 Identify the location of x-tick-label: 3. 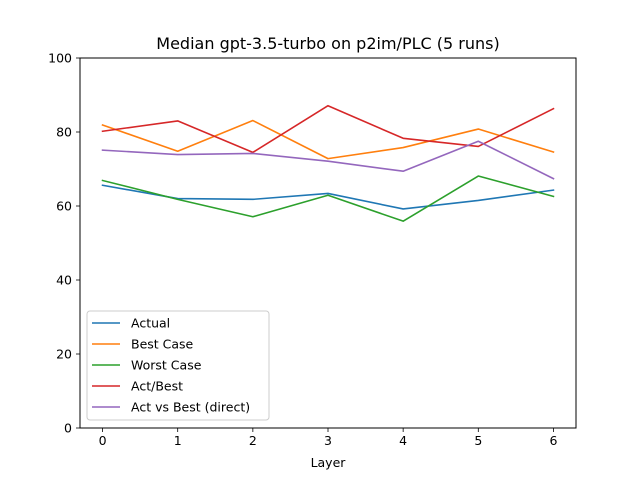
(328, 440).